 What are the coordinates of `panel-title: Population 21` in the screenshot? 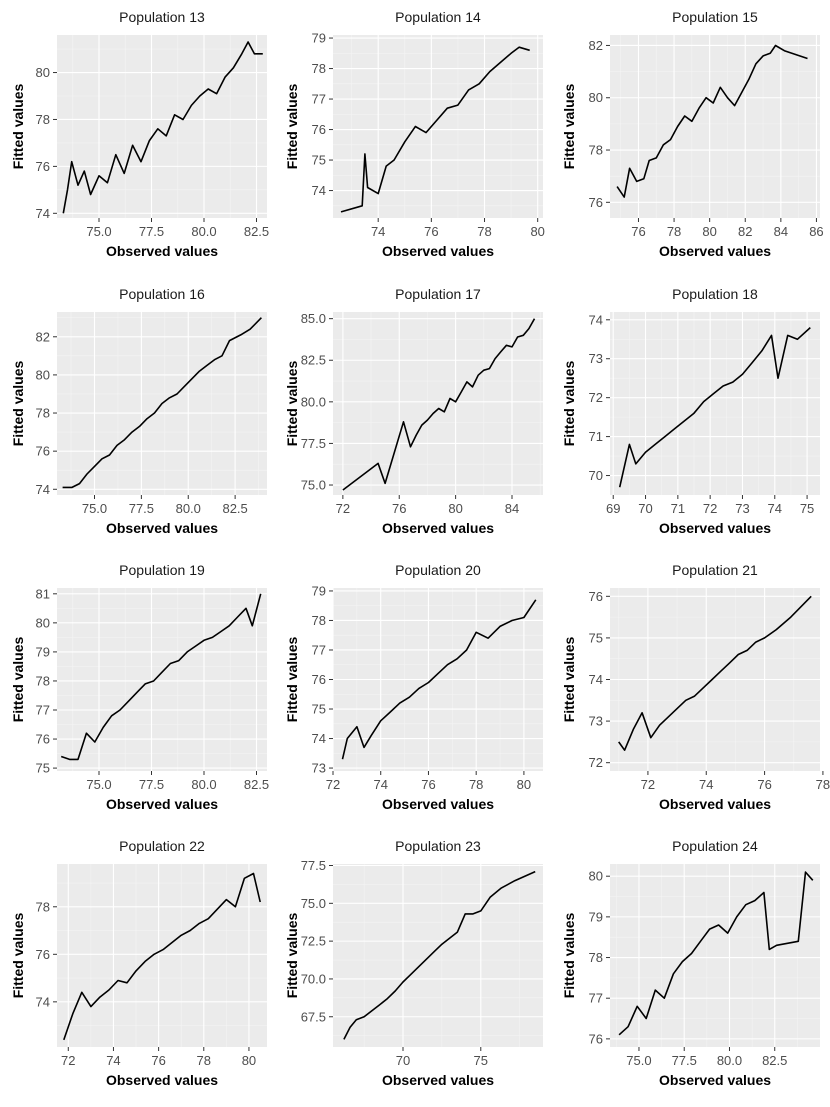 It's located at (715, 570).